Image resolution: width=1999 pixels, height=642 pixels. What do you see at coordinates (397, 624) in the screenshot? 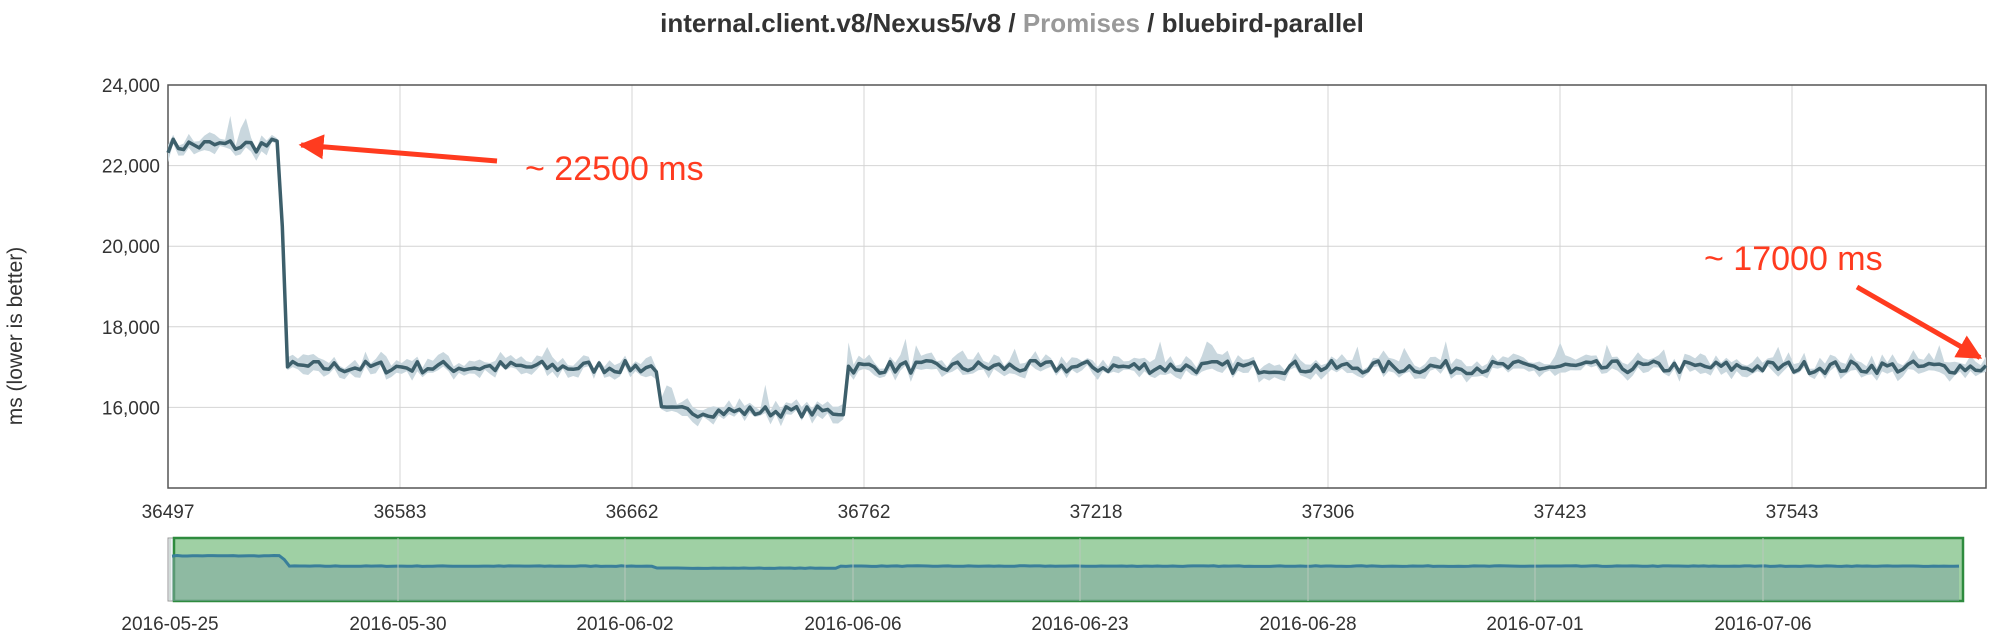
I see `overview-tick-label: 2016-05-30` at bounding box center [397, 624].